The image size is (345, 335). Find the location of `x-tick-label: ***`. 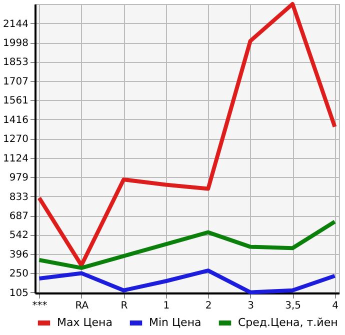

x-tick-label: *** is located at coordinates (40, 306).